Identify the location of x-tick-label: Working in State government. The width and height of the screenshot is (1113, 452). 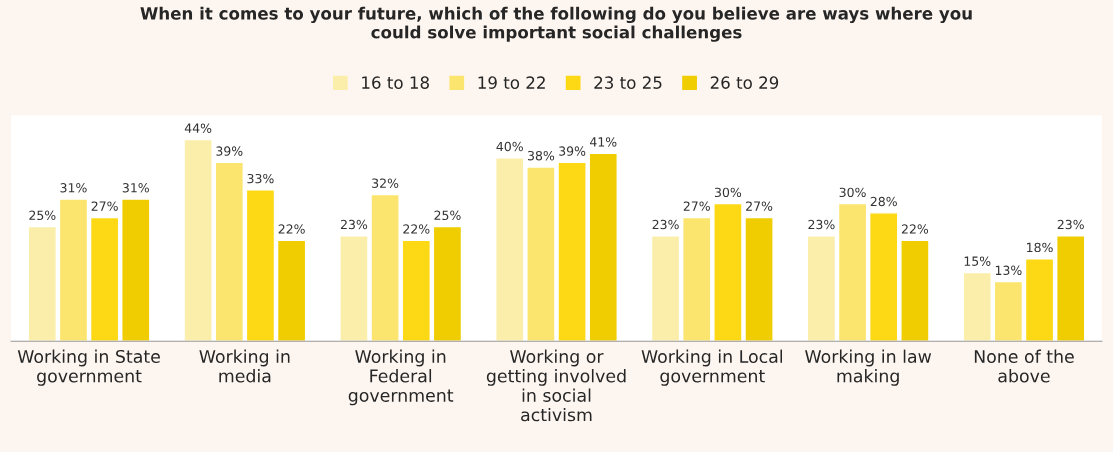
(88, 367).